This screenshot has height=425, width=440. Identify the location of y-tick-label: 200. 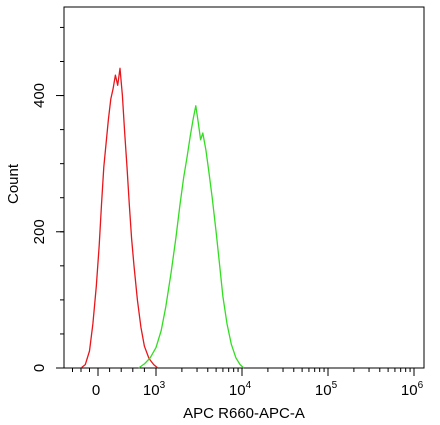
(39, 231).